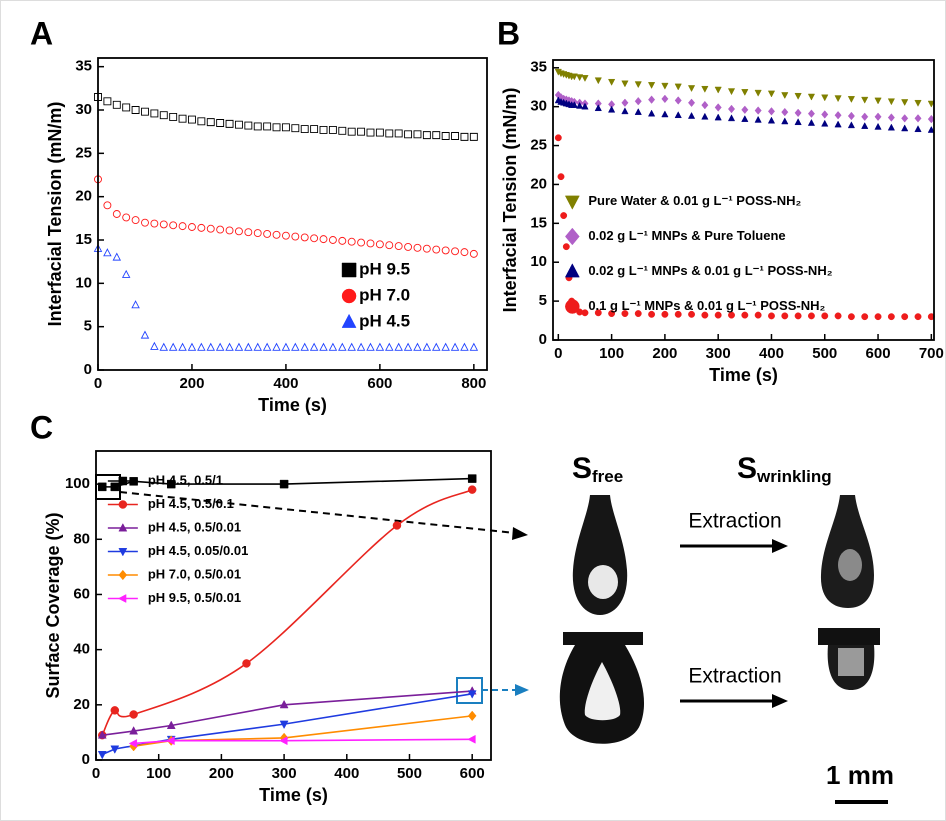 The image size is (946, 821). What do you see at coordinates (734, 676) in the screenshot?
I see `arrow-label: Extraction` at bounding box center [734, 676].